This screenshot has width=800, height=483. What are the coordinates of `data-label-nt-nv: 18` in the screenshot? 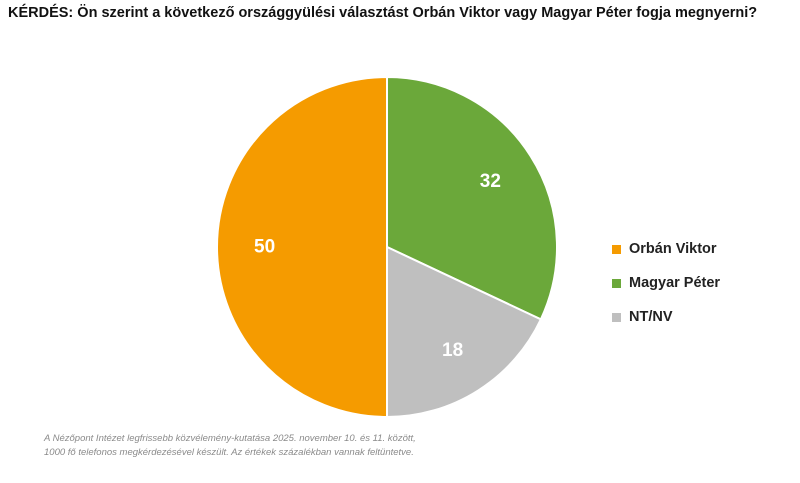 It's located at (452, 350).